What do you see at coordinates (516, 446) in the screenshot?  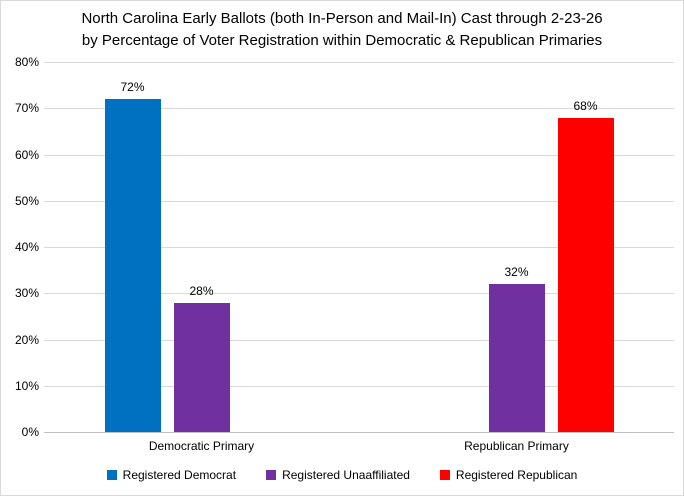 I see `x-axis-label-republican-primary: Republican Primary` at bounding box center [516, 446].